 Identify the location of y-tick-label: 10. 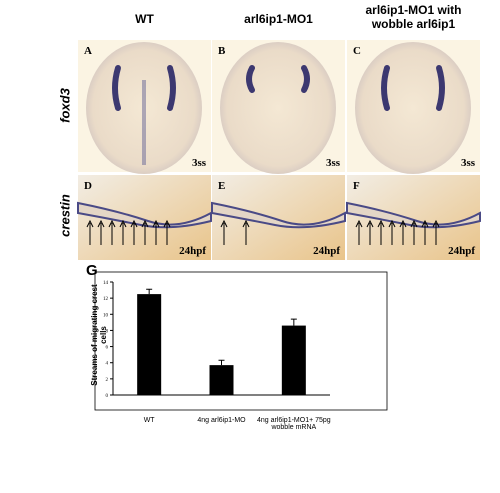
(106, 315).